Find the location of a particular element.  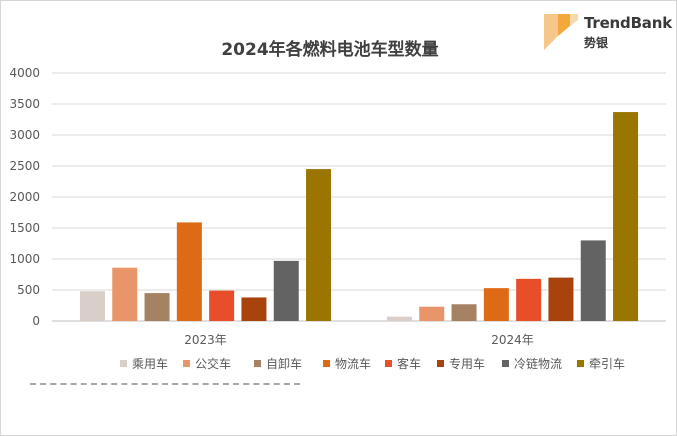

legend-label: 公交车 is located at coordinates (213, 363).